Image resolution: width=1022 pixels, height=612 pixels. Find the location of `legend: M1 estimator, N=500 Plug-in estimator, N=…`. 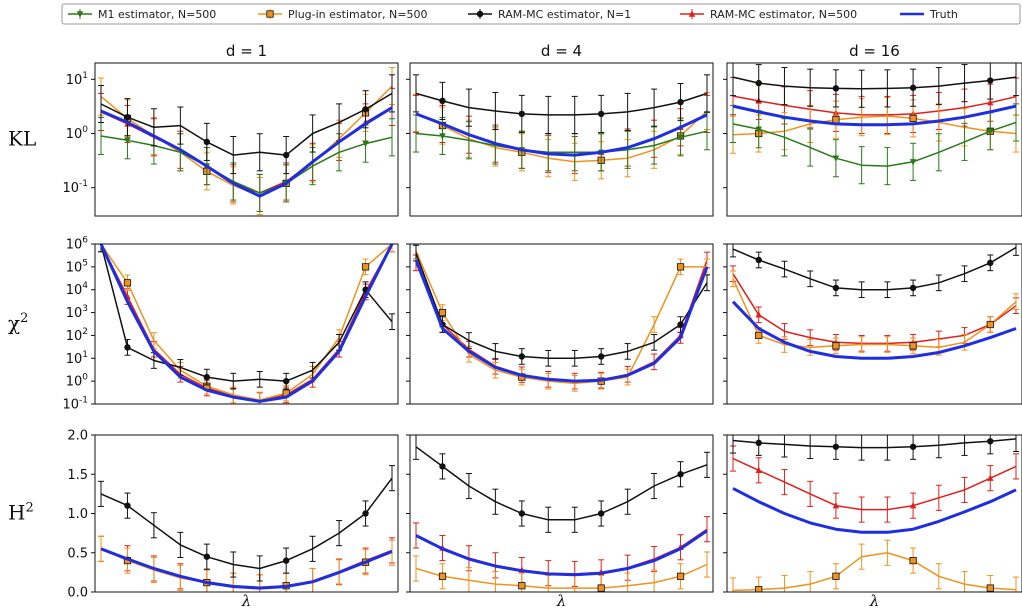

legend: M1 estimator, N=500 Plug-in estimator, N=… is located at coordinates (541, 14).